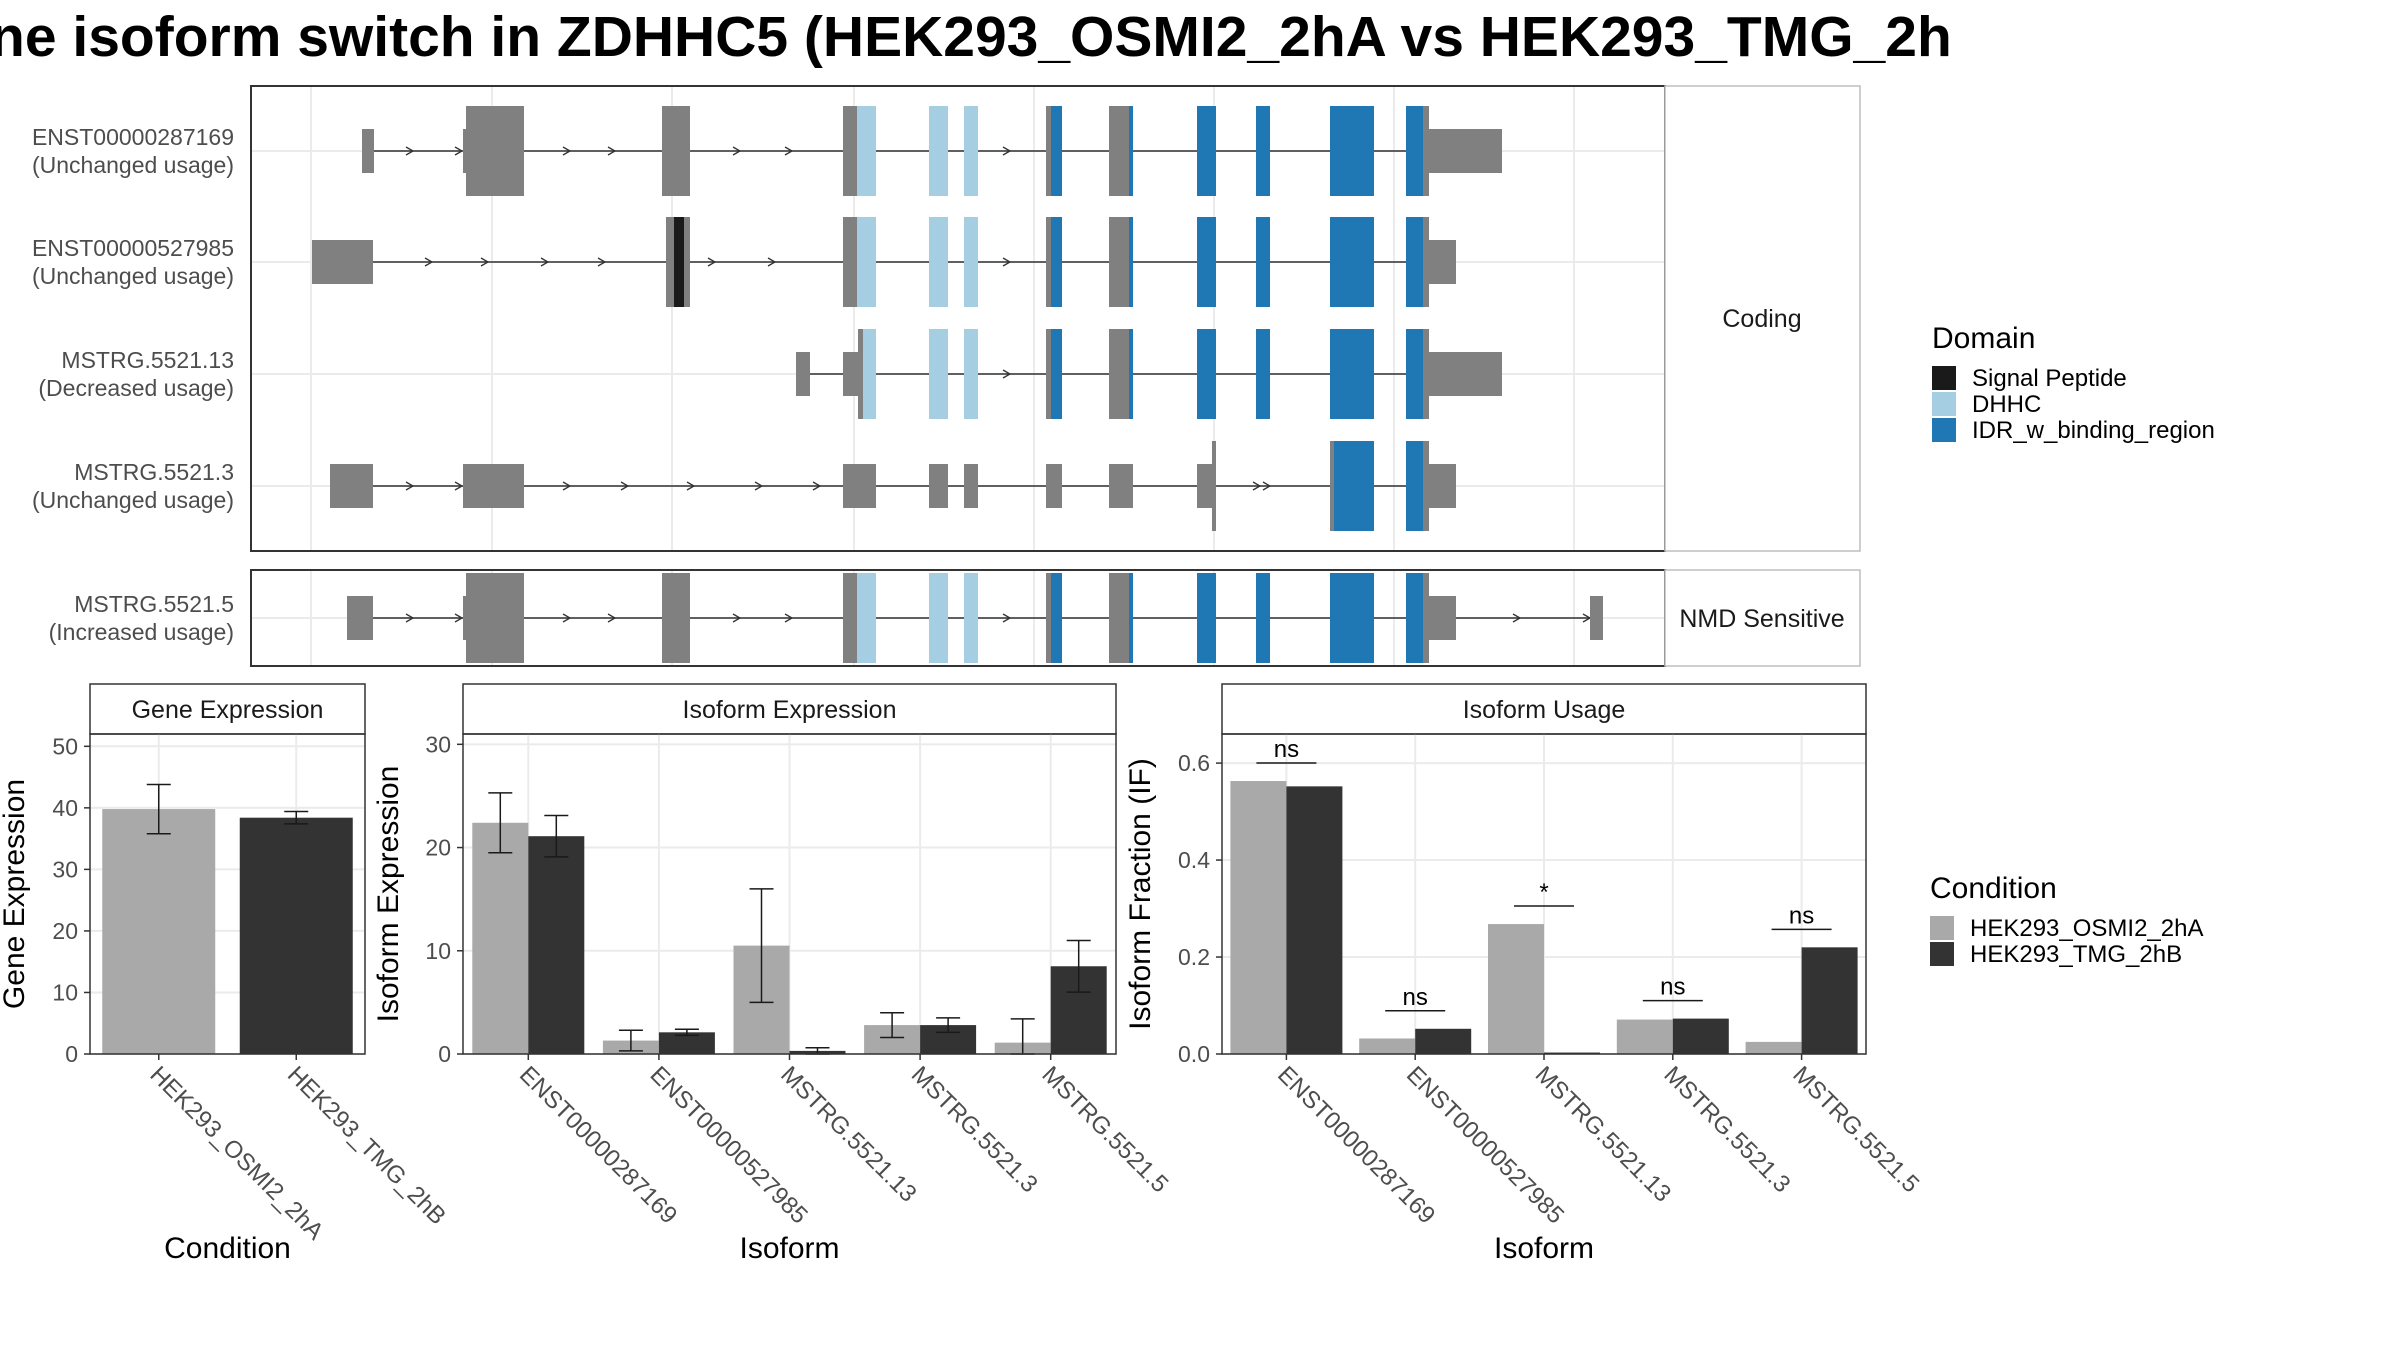 Image resolution: width=2400 pixels, height=1350 pixels. I want to click on domain-legend-title: Domain, so click(1983, 338).